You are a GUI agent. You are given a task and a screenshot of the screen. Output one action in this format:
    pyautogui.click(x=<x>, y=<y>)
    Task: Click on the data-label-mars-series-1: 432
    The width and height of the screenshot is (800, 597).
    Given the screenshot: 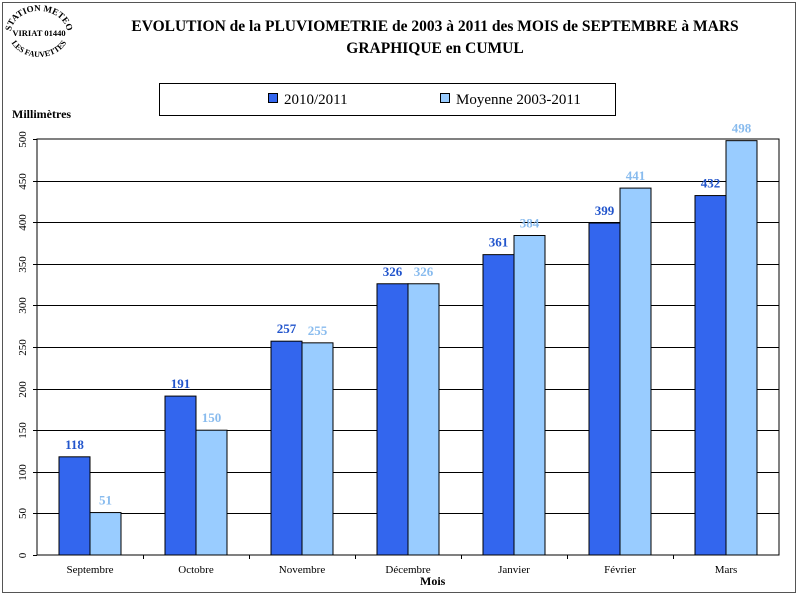 What is the action you would take?
    pyautogui.click(x=711, y=183)
    